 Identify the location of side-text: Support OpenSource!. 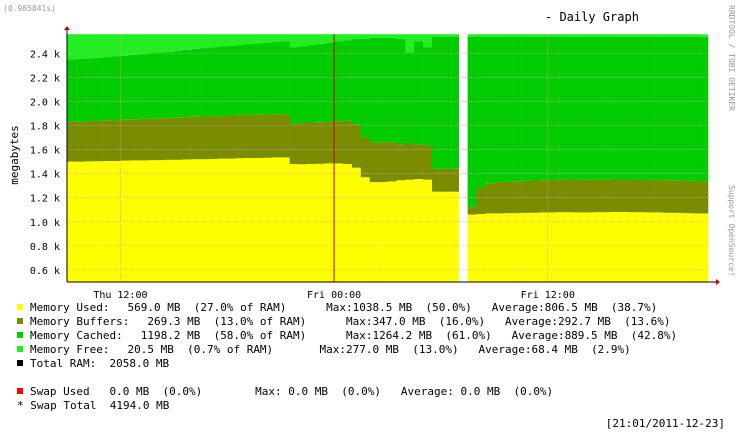
(731, 231).